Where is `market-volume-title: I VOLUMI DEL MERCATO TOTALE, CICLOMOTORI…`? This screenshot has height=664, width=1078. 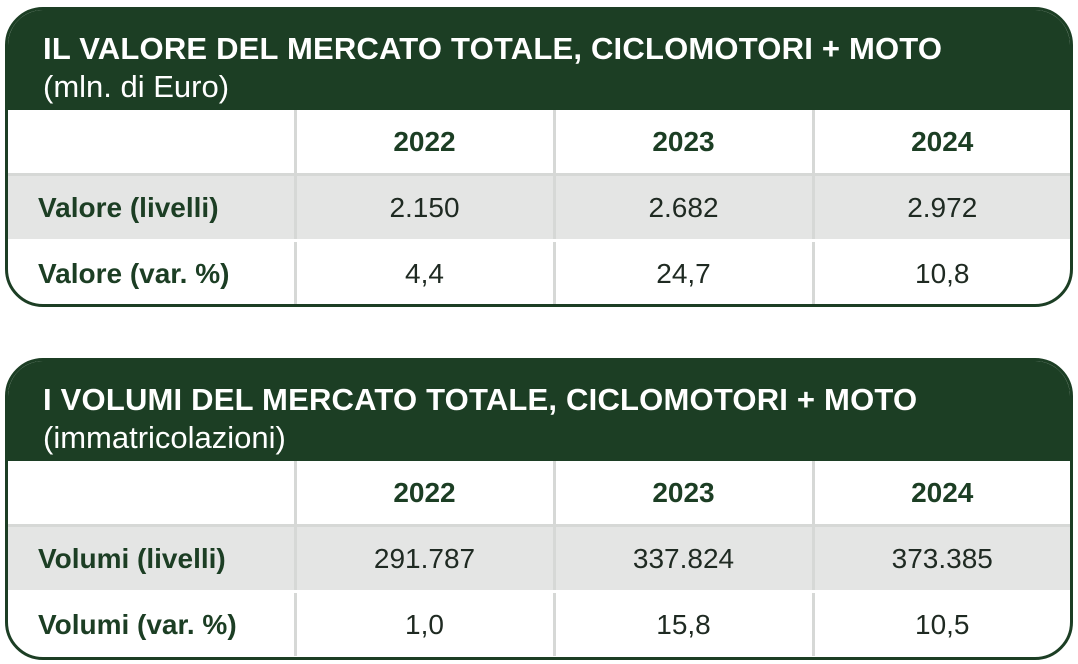
market-volume-title: I VOLUMI DEL MERCATO TOTALE, CICLOMOTORI… is located at coordinates (480, 399).